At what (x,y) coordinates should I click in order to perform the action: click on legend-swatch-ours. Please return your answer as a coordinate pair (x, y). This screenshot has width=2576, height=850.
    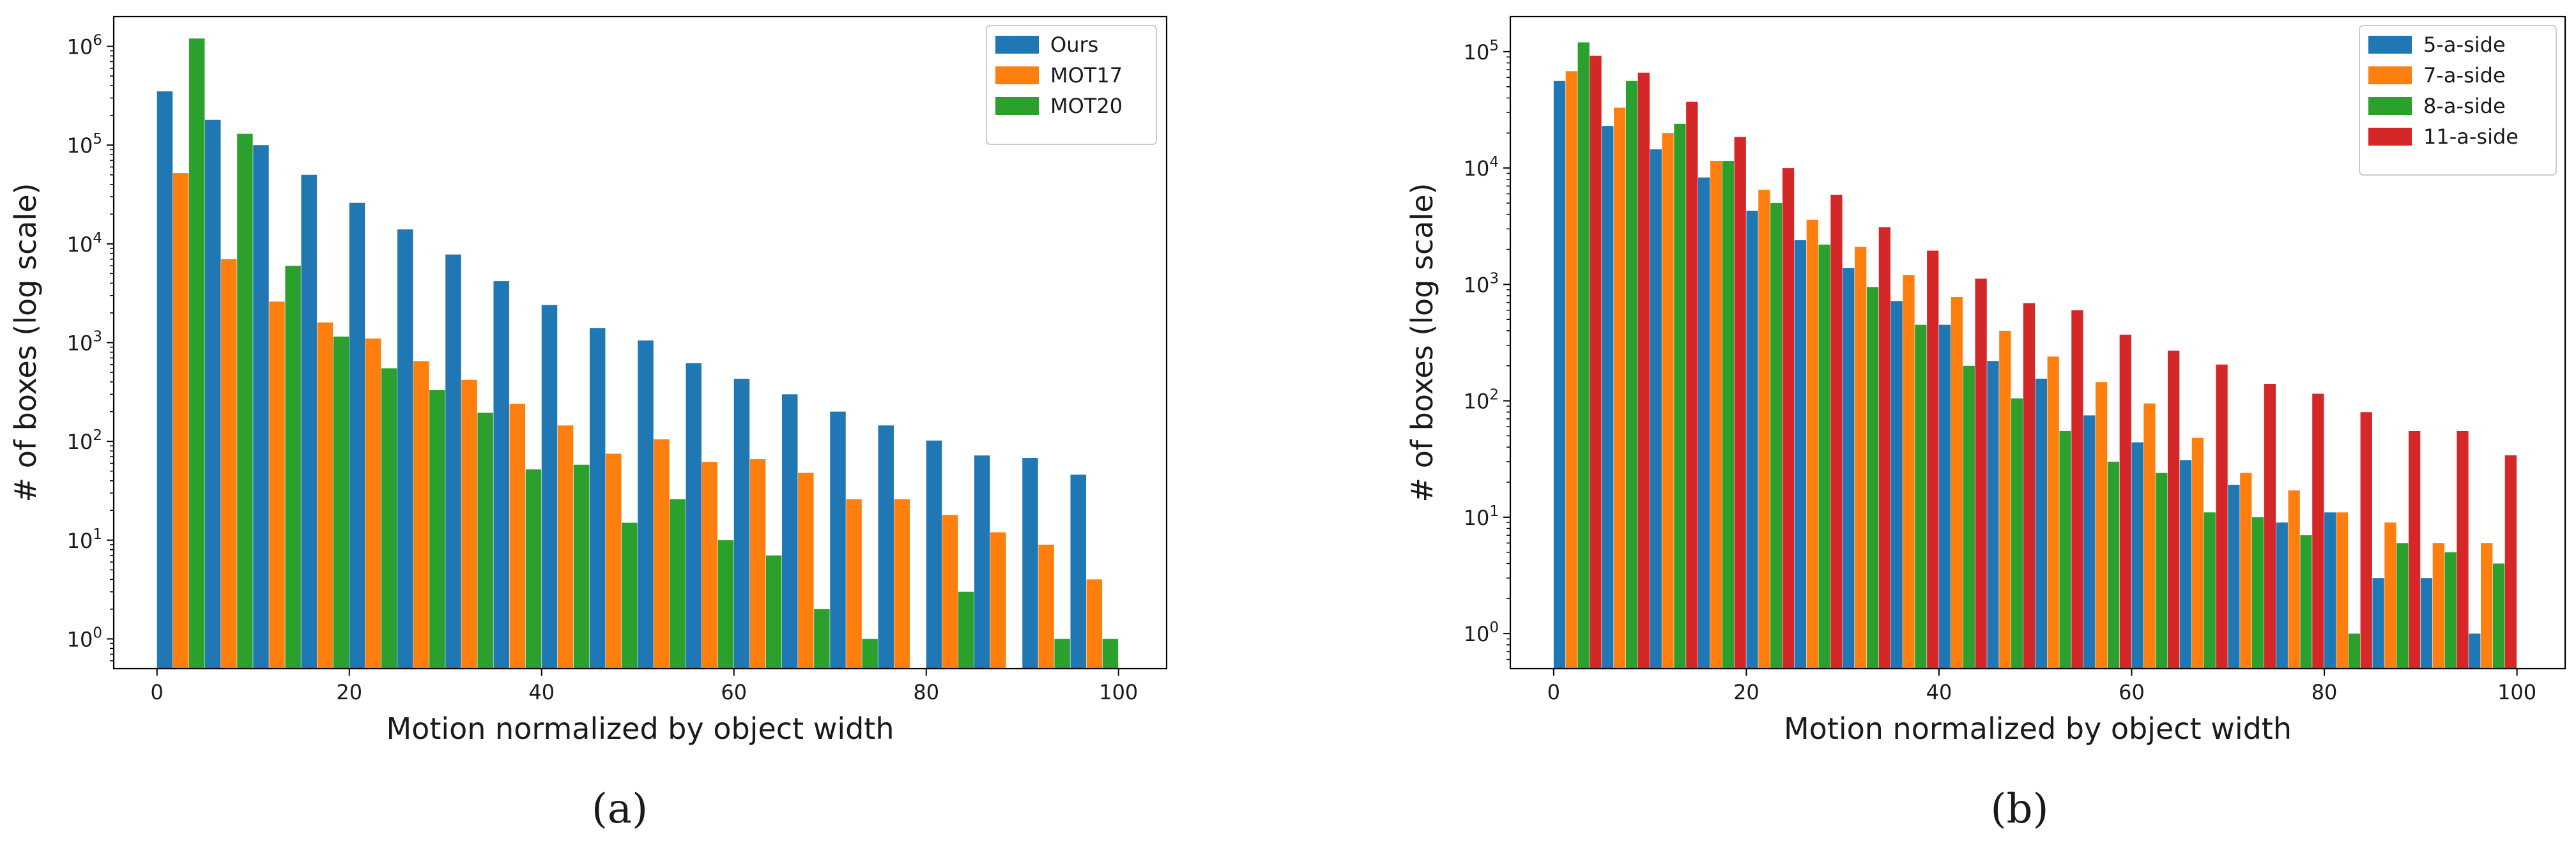
    Looking at the image, I should click on (1017, 45).